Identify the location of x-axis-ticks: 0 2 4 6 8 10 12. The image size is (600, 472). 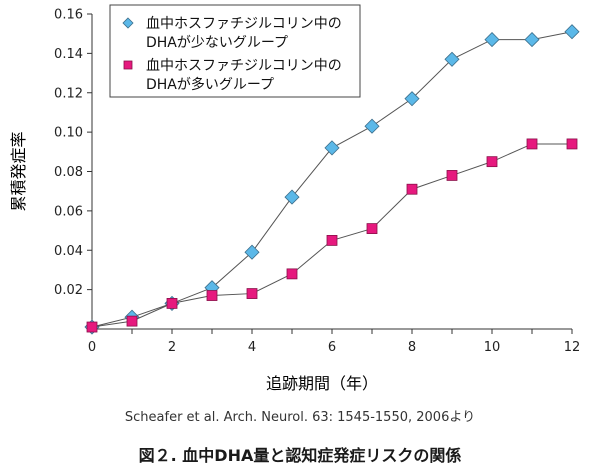
(334, 342).